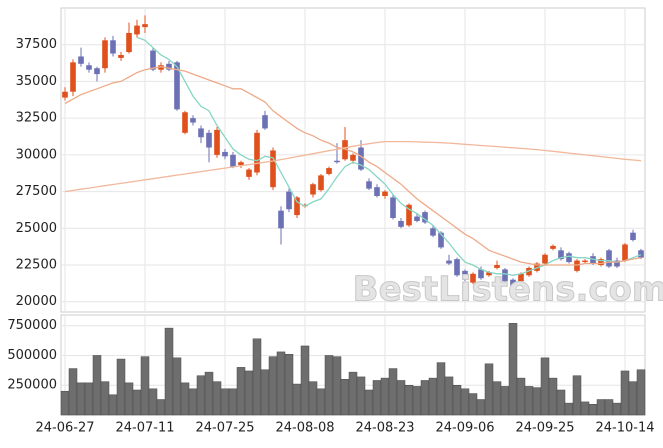  I want to click on x-tick-label: 24-10-14, so click(624, 428).